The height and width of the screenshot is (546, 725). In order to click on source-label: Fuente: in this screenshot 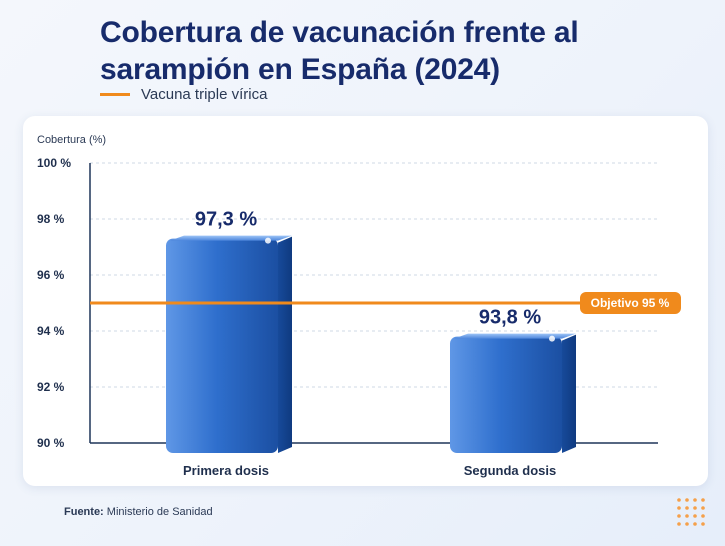, I will do `click(84, 512)`.